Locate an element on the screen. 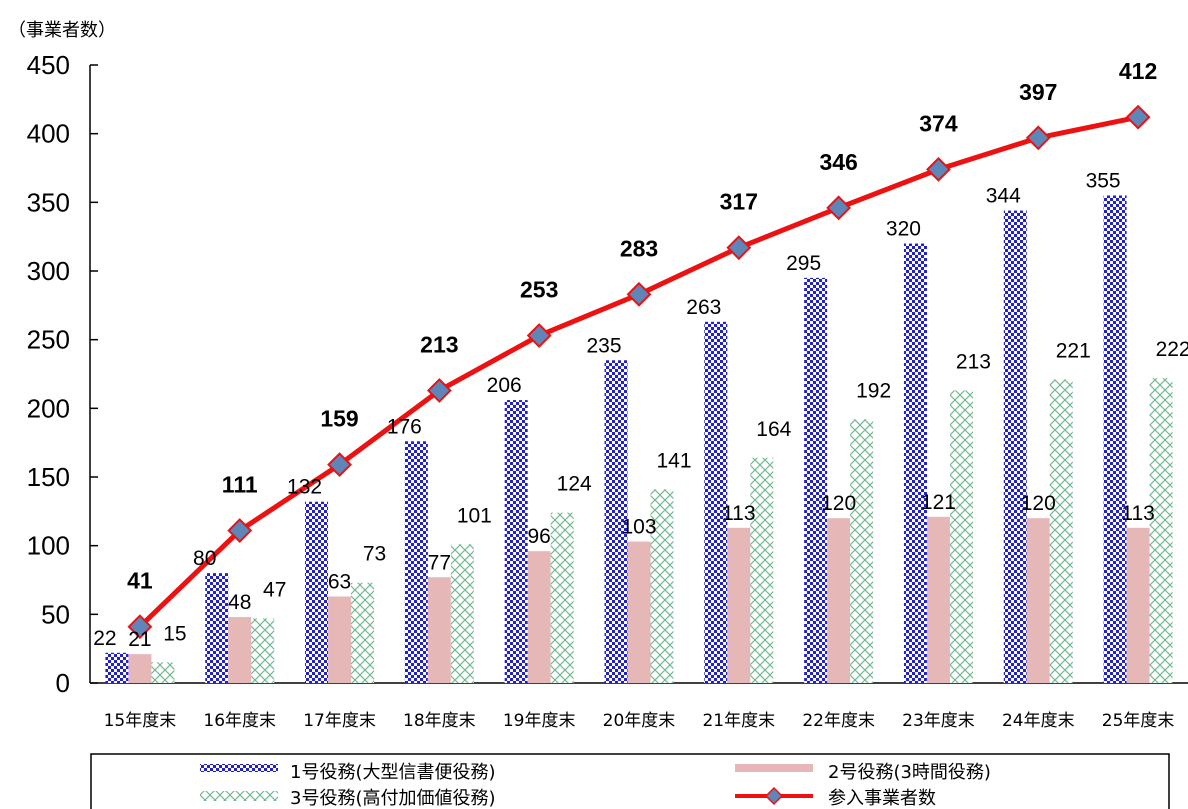 This screenshot has height=809, width=1188. bar-value-label: 164 is located at coordinates (773, 429).